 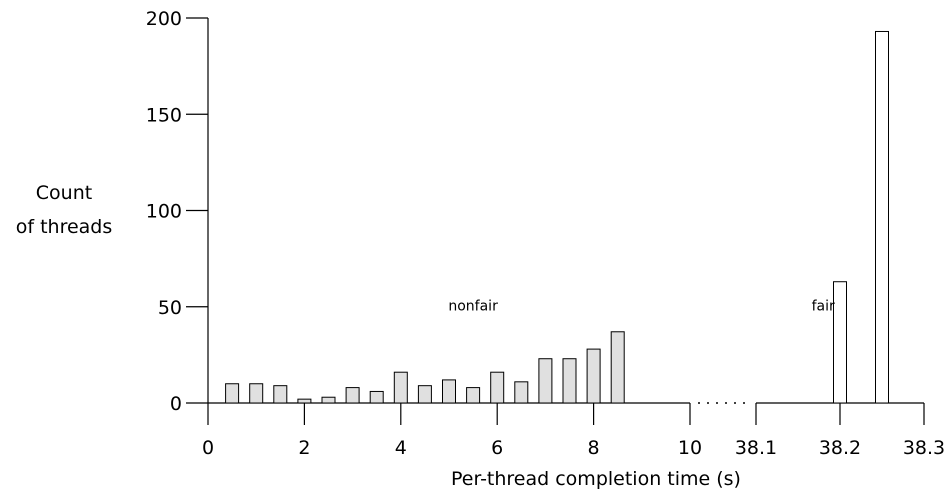 I want to click on y-axis-label-line-2: of threads, so click(x=64, y=227).